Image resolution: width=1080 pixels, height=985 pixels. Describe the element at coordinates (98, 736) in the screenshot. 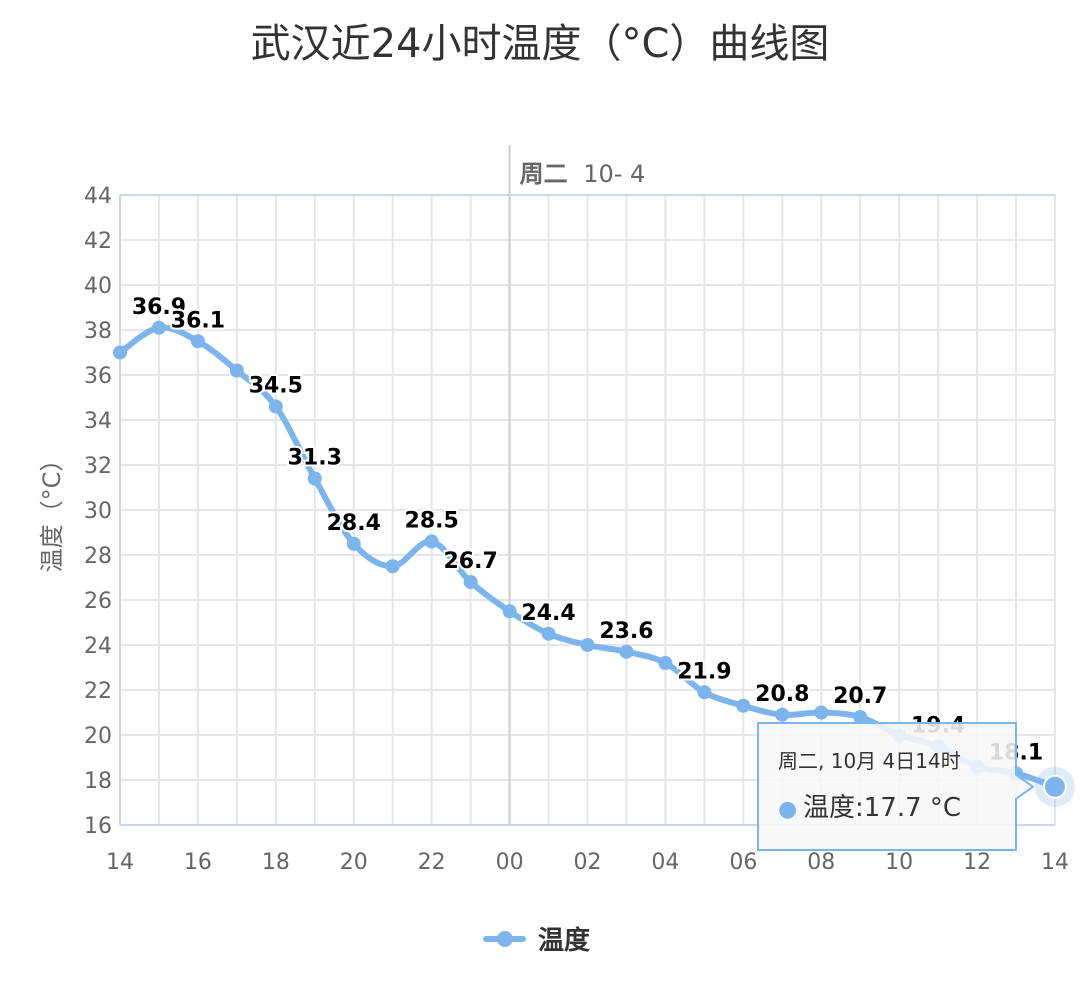

I see `y-tick-label: 20` at that location.